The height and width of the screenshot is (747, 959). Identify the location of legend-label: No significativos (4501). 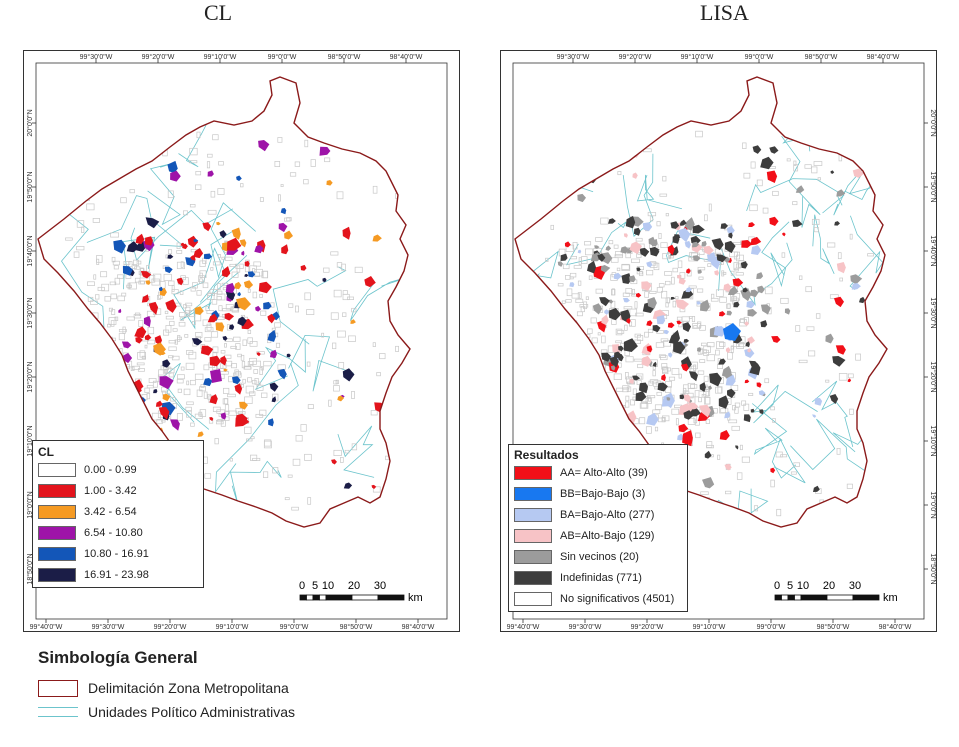
(617, 598).